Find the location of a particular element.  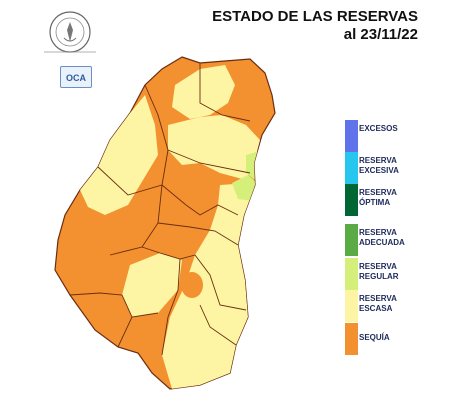

zone-escasa-northwest is located at coordinates (119, 155).